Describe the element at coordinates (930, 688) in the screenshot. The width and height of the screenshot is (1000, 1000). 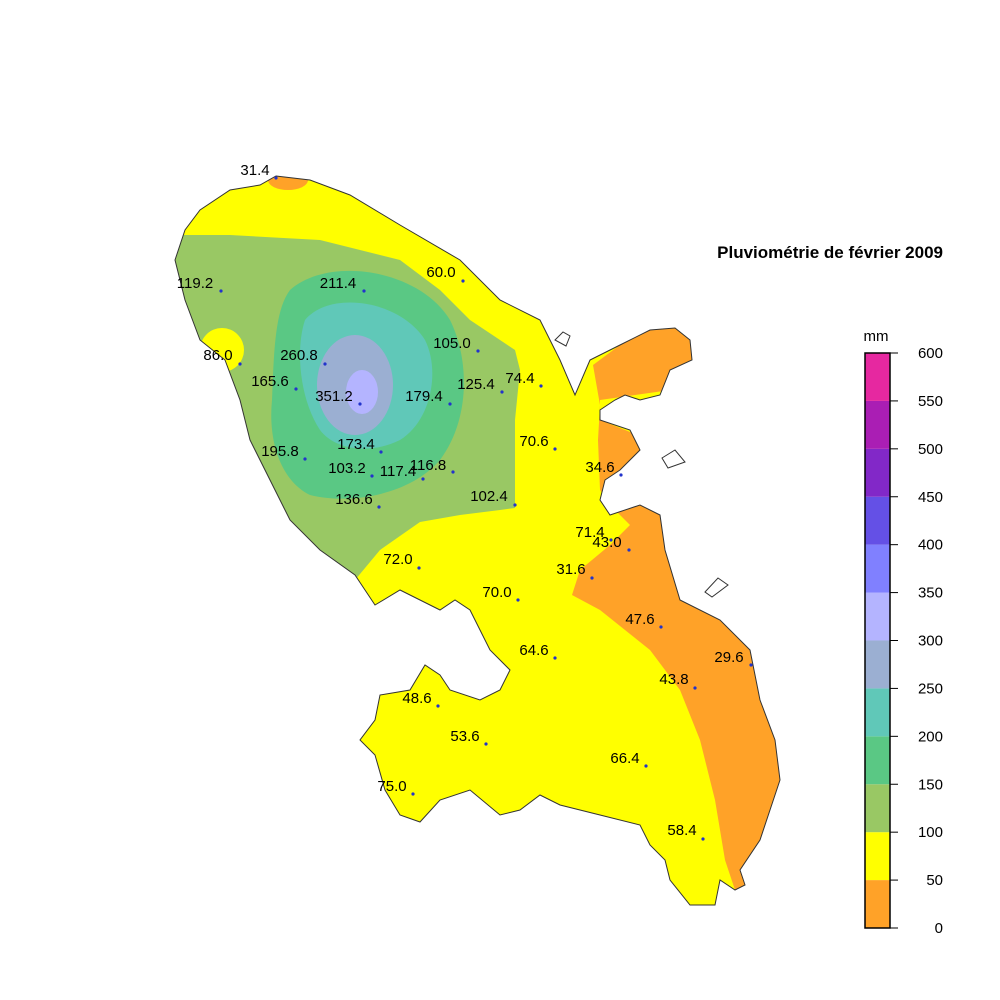
I see `legend-tick-label: 250` at that location.